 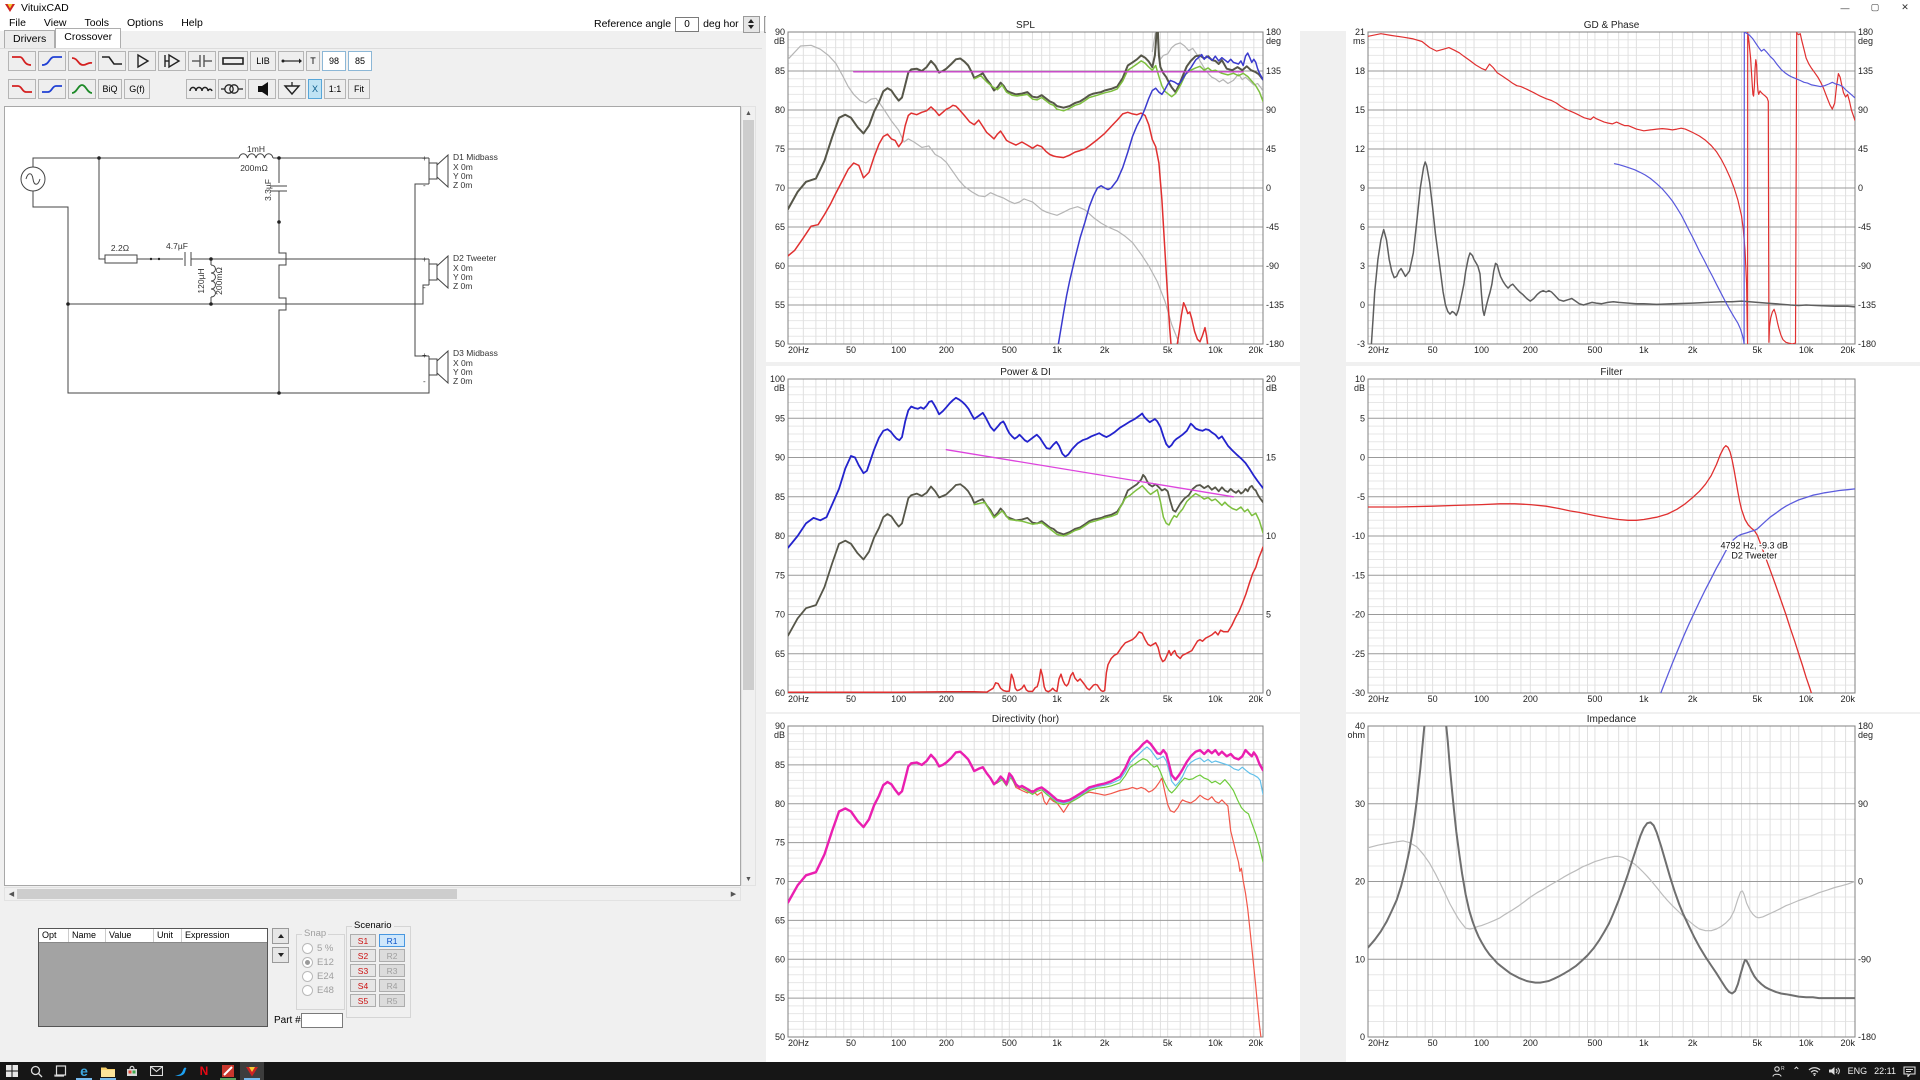 I want to click on scroll-up-arrow: ▲, so click(x=748, y=113).